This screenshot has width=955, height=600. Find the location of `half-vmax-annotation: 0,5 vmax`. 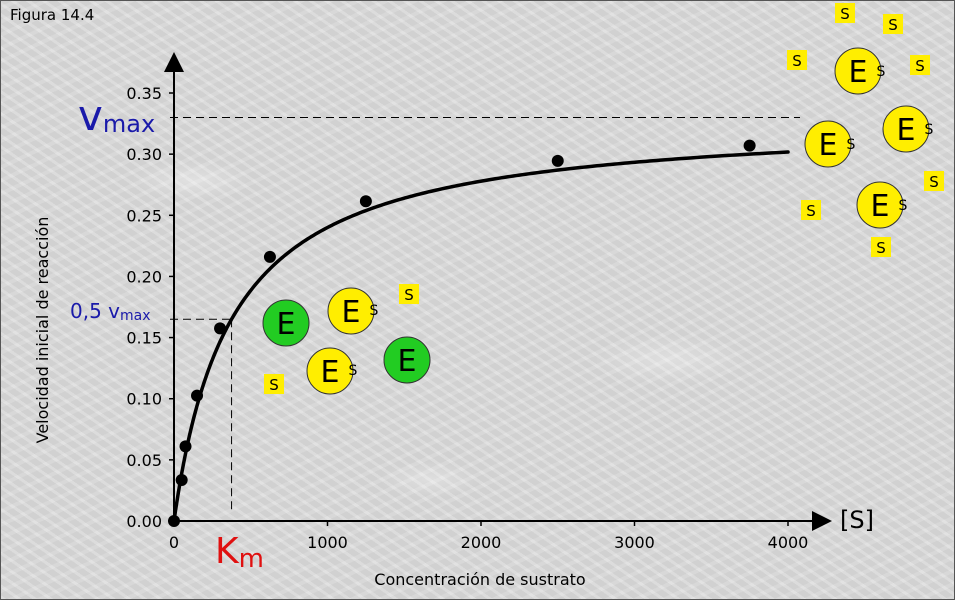

half-vmax-annotation: 0,5 vmax is located at coordinates (110, 311).